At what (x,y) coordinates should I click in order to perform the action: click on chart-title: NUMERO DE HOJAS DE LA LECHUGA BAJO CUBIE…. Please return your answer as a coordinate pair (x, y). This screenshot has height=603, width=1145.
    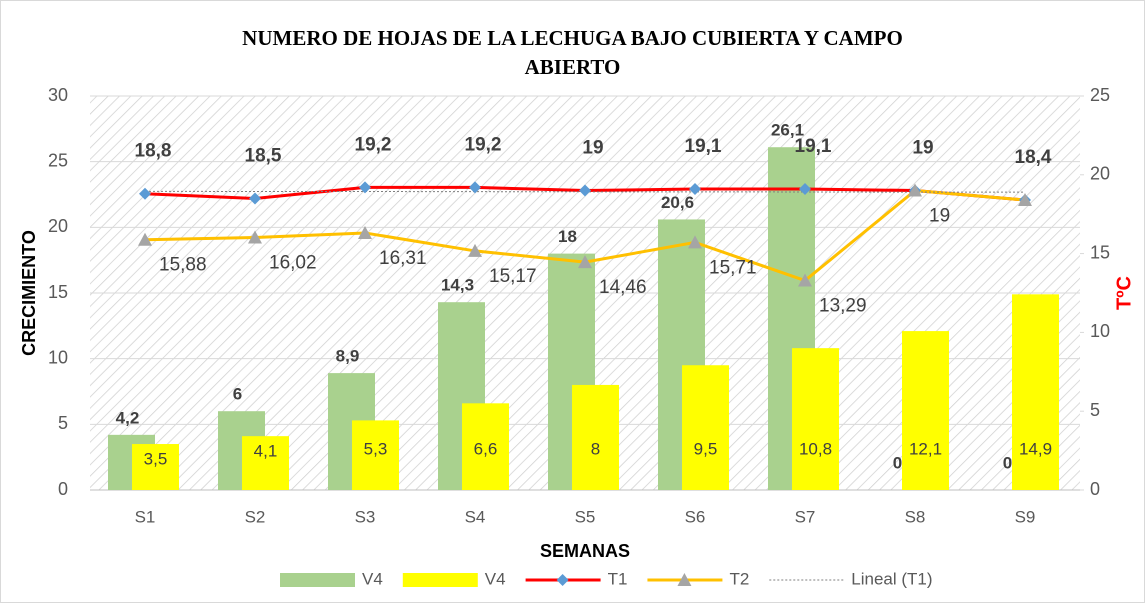
    Looking at the image, I should click on (572, 52).